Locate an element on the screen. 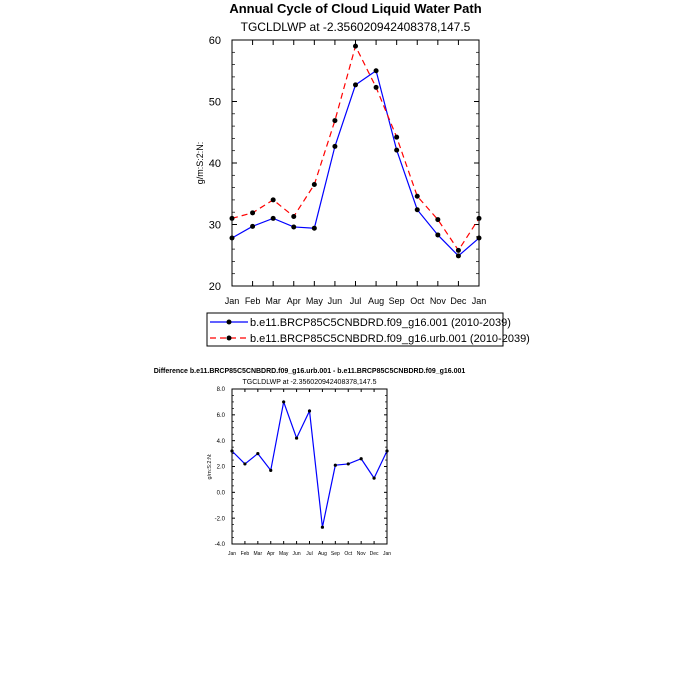  y-tick-label: 6.0 is located at coordinates (221, 416).